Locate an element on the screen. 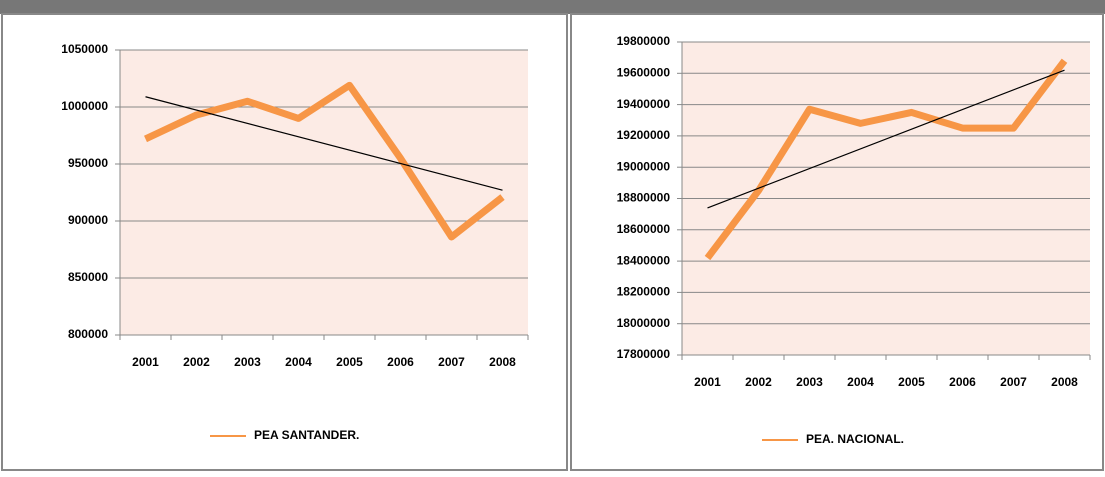  legend-label: PEA. NACIONAL. is located at coordinates (855, 439).